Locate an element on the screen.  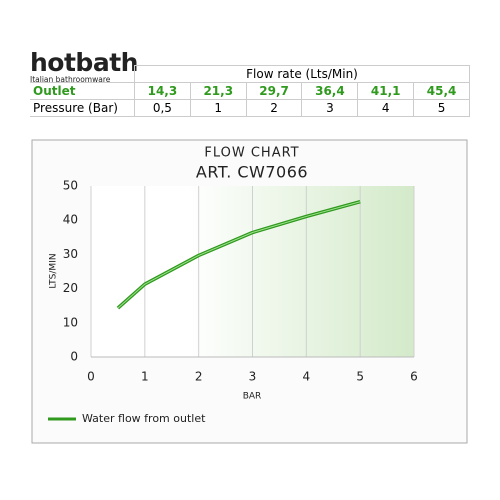
x-axis-label: BAR is located at coordinates (252, 397).